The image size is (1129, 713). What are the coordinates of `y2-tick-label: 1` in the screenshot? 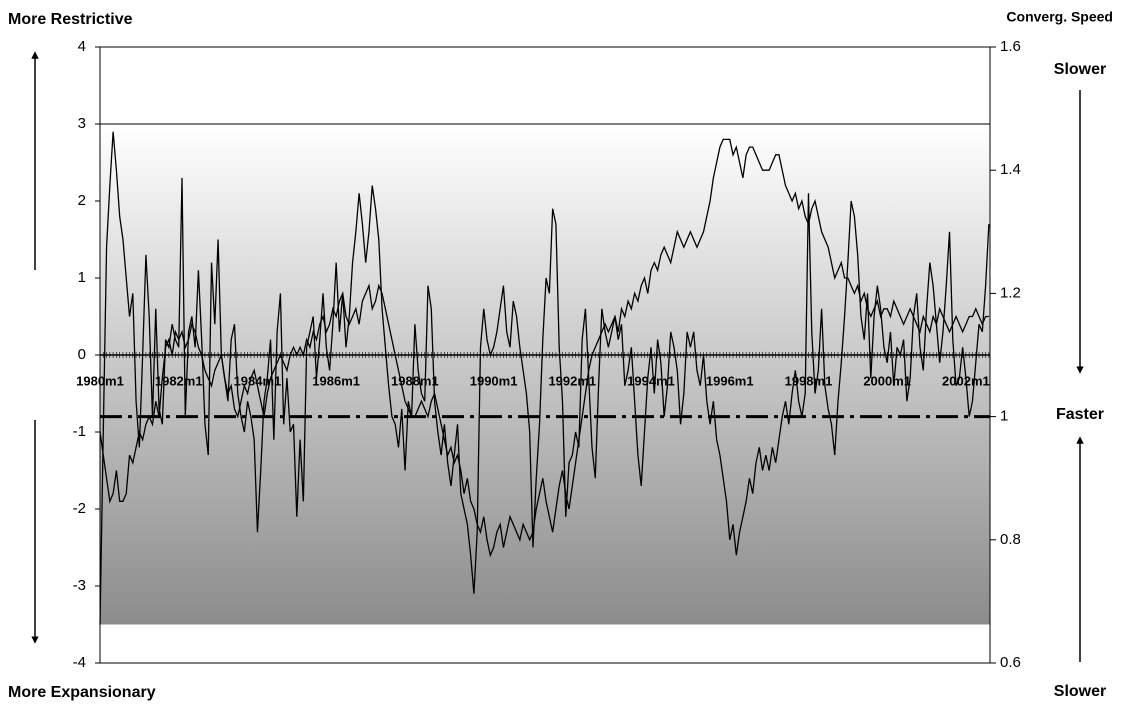 It's located at (1004, 416).